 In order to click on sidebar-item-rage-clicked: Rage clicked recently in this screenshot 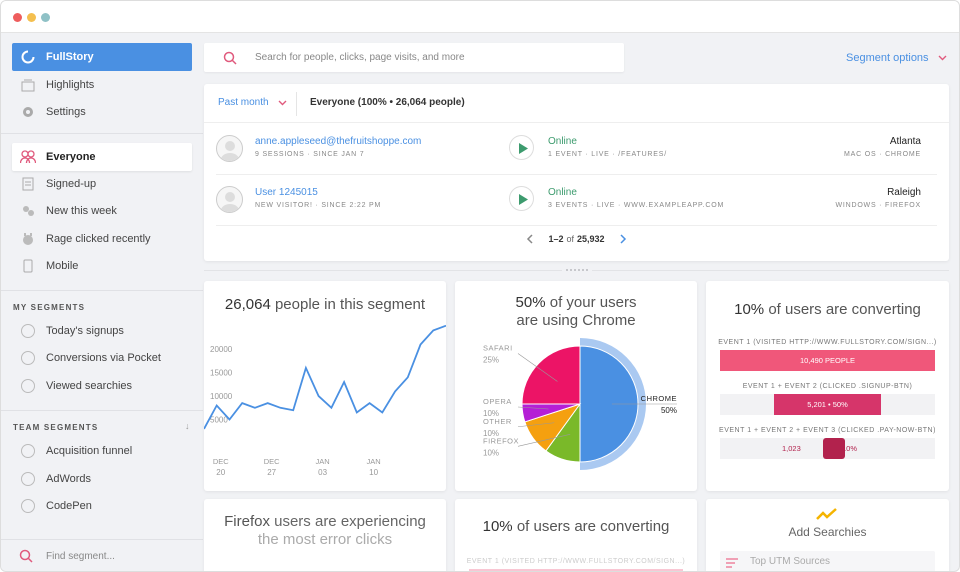, I will do `click(102, 239)`.